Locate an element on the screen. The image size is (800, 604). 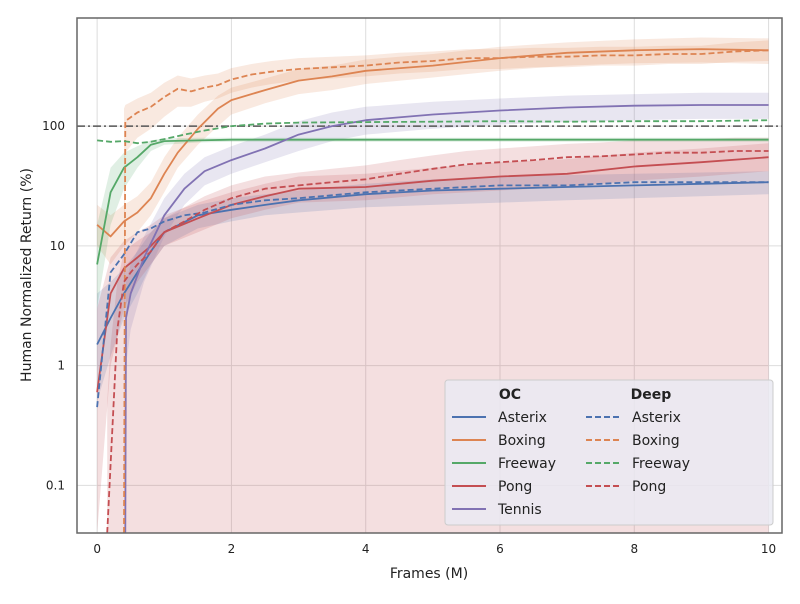
legend-label-oc-pong: Pong is located at coordinates (515, 487).